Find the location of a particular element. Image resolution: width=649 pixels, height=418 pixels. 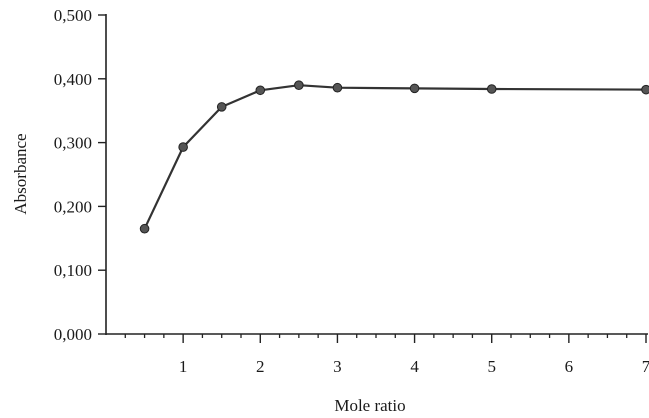

x-tick-label: 2 is located at coordinates (260, 366).